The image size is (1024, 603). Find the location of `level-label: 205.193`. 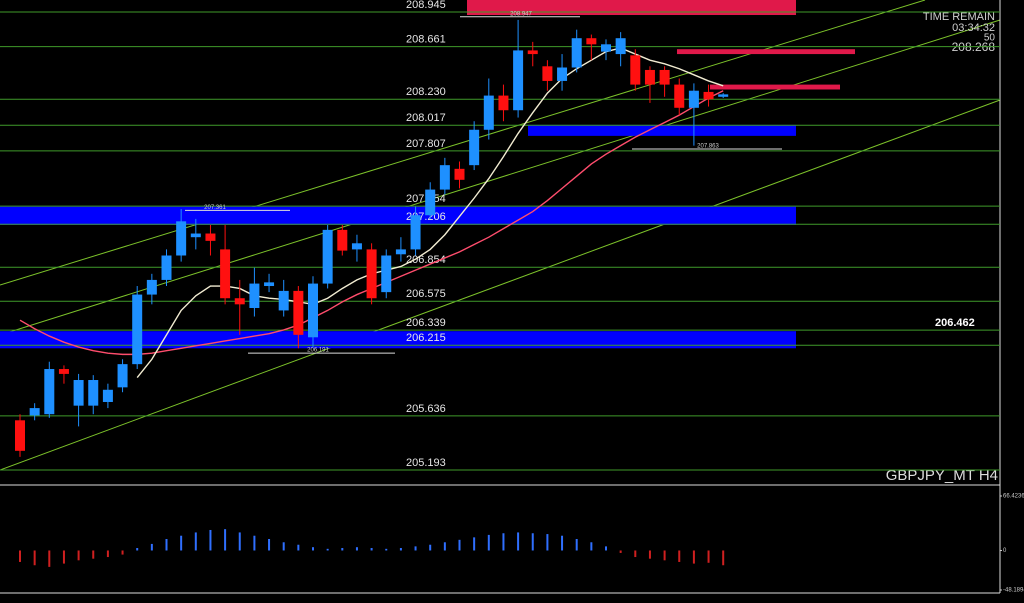

level-label: 205.193 is located at coordinates (426, 463).